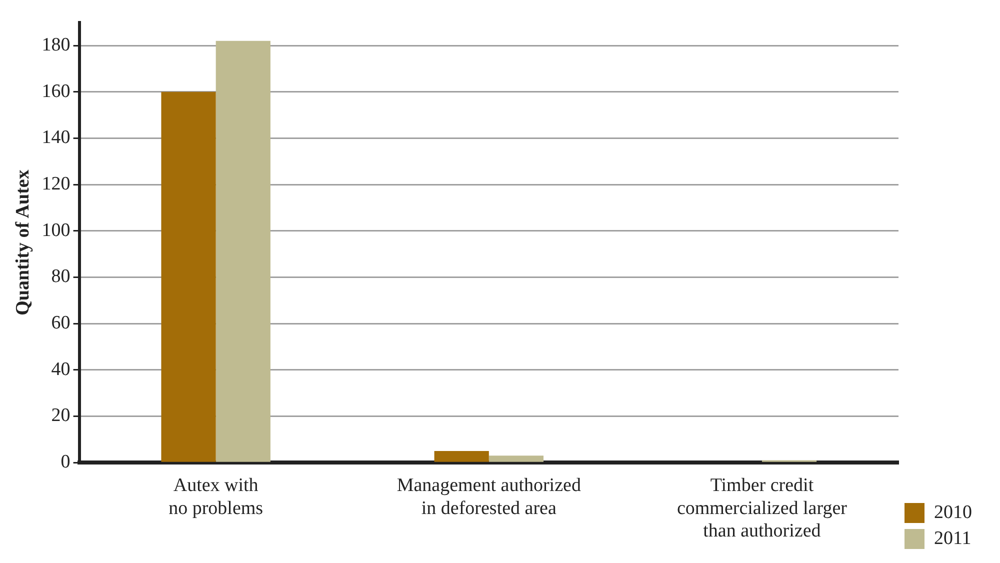  I want to click on x-tick-label: Timber credit commercialized larger than authorized, so click(762, 508).